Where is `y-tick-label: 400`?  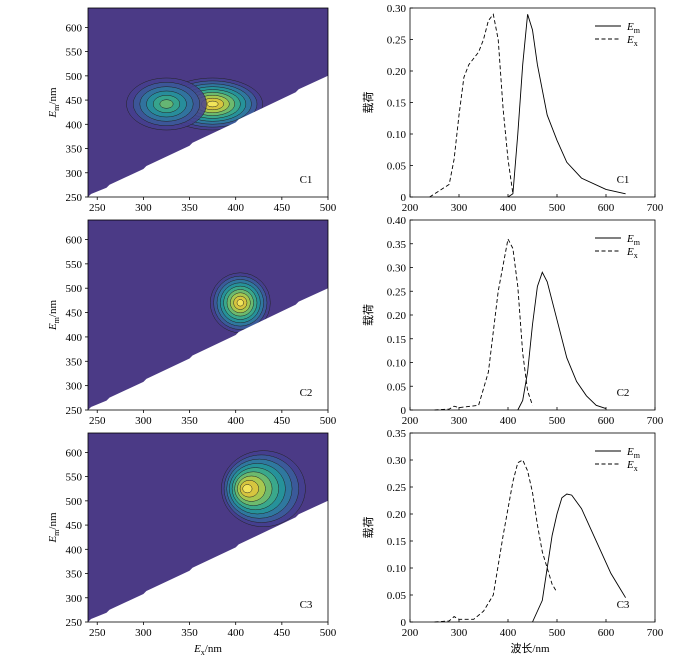
y-tick-label: 400 is located at coordinates (74, 550).